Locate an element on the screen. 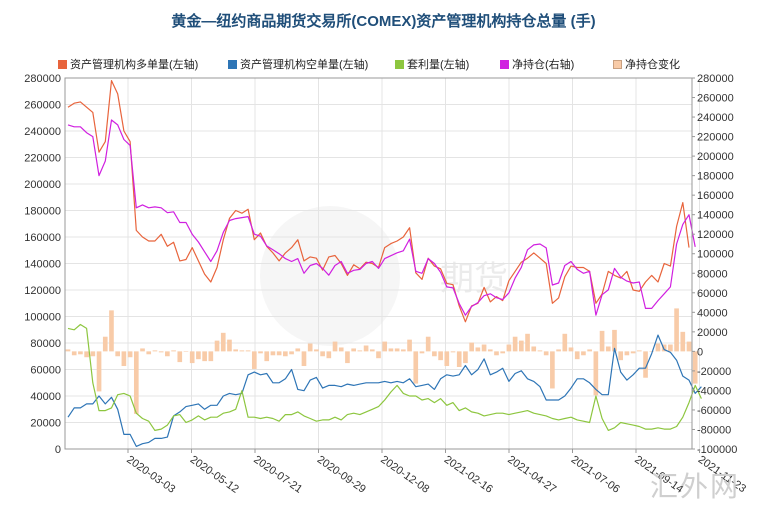  x-tick-label: 2020-12-08 is located at coordinates (404, 475).